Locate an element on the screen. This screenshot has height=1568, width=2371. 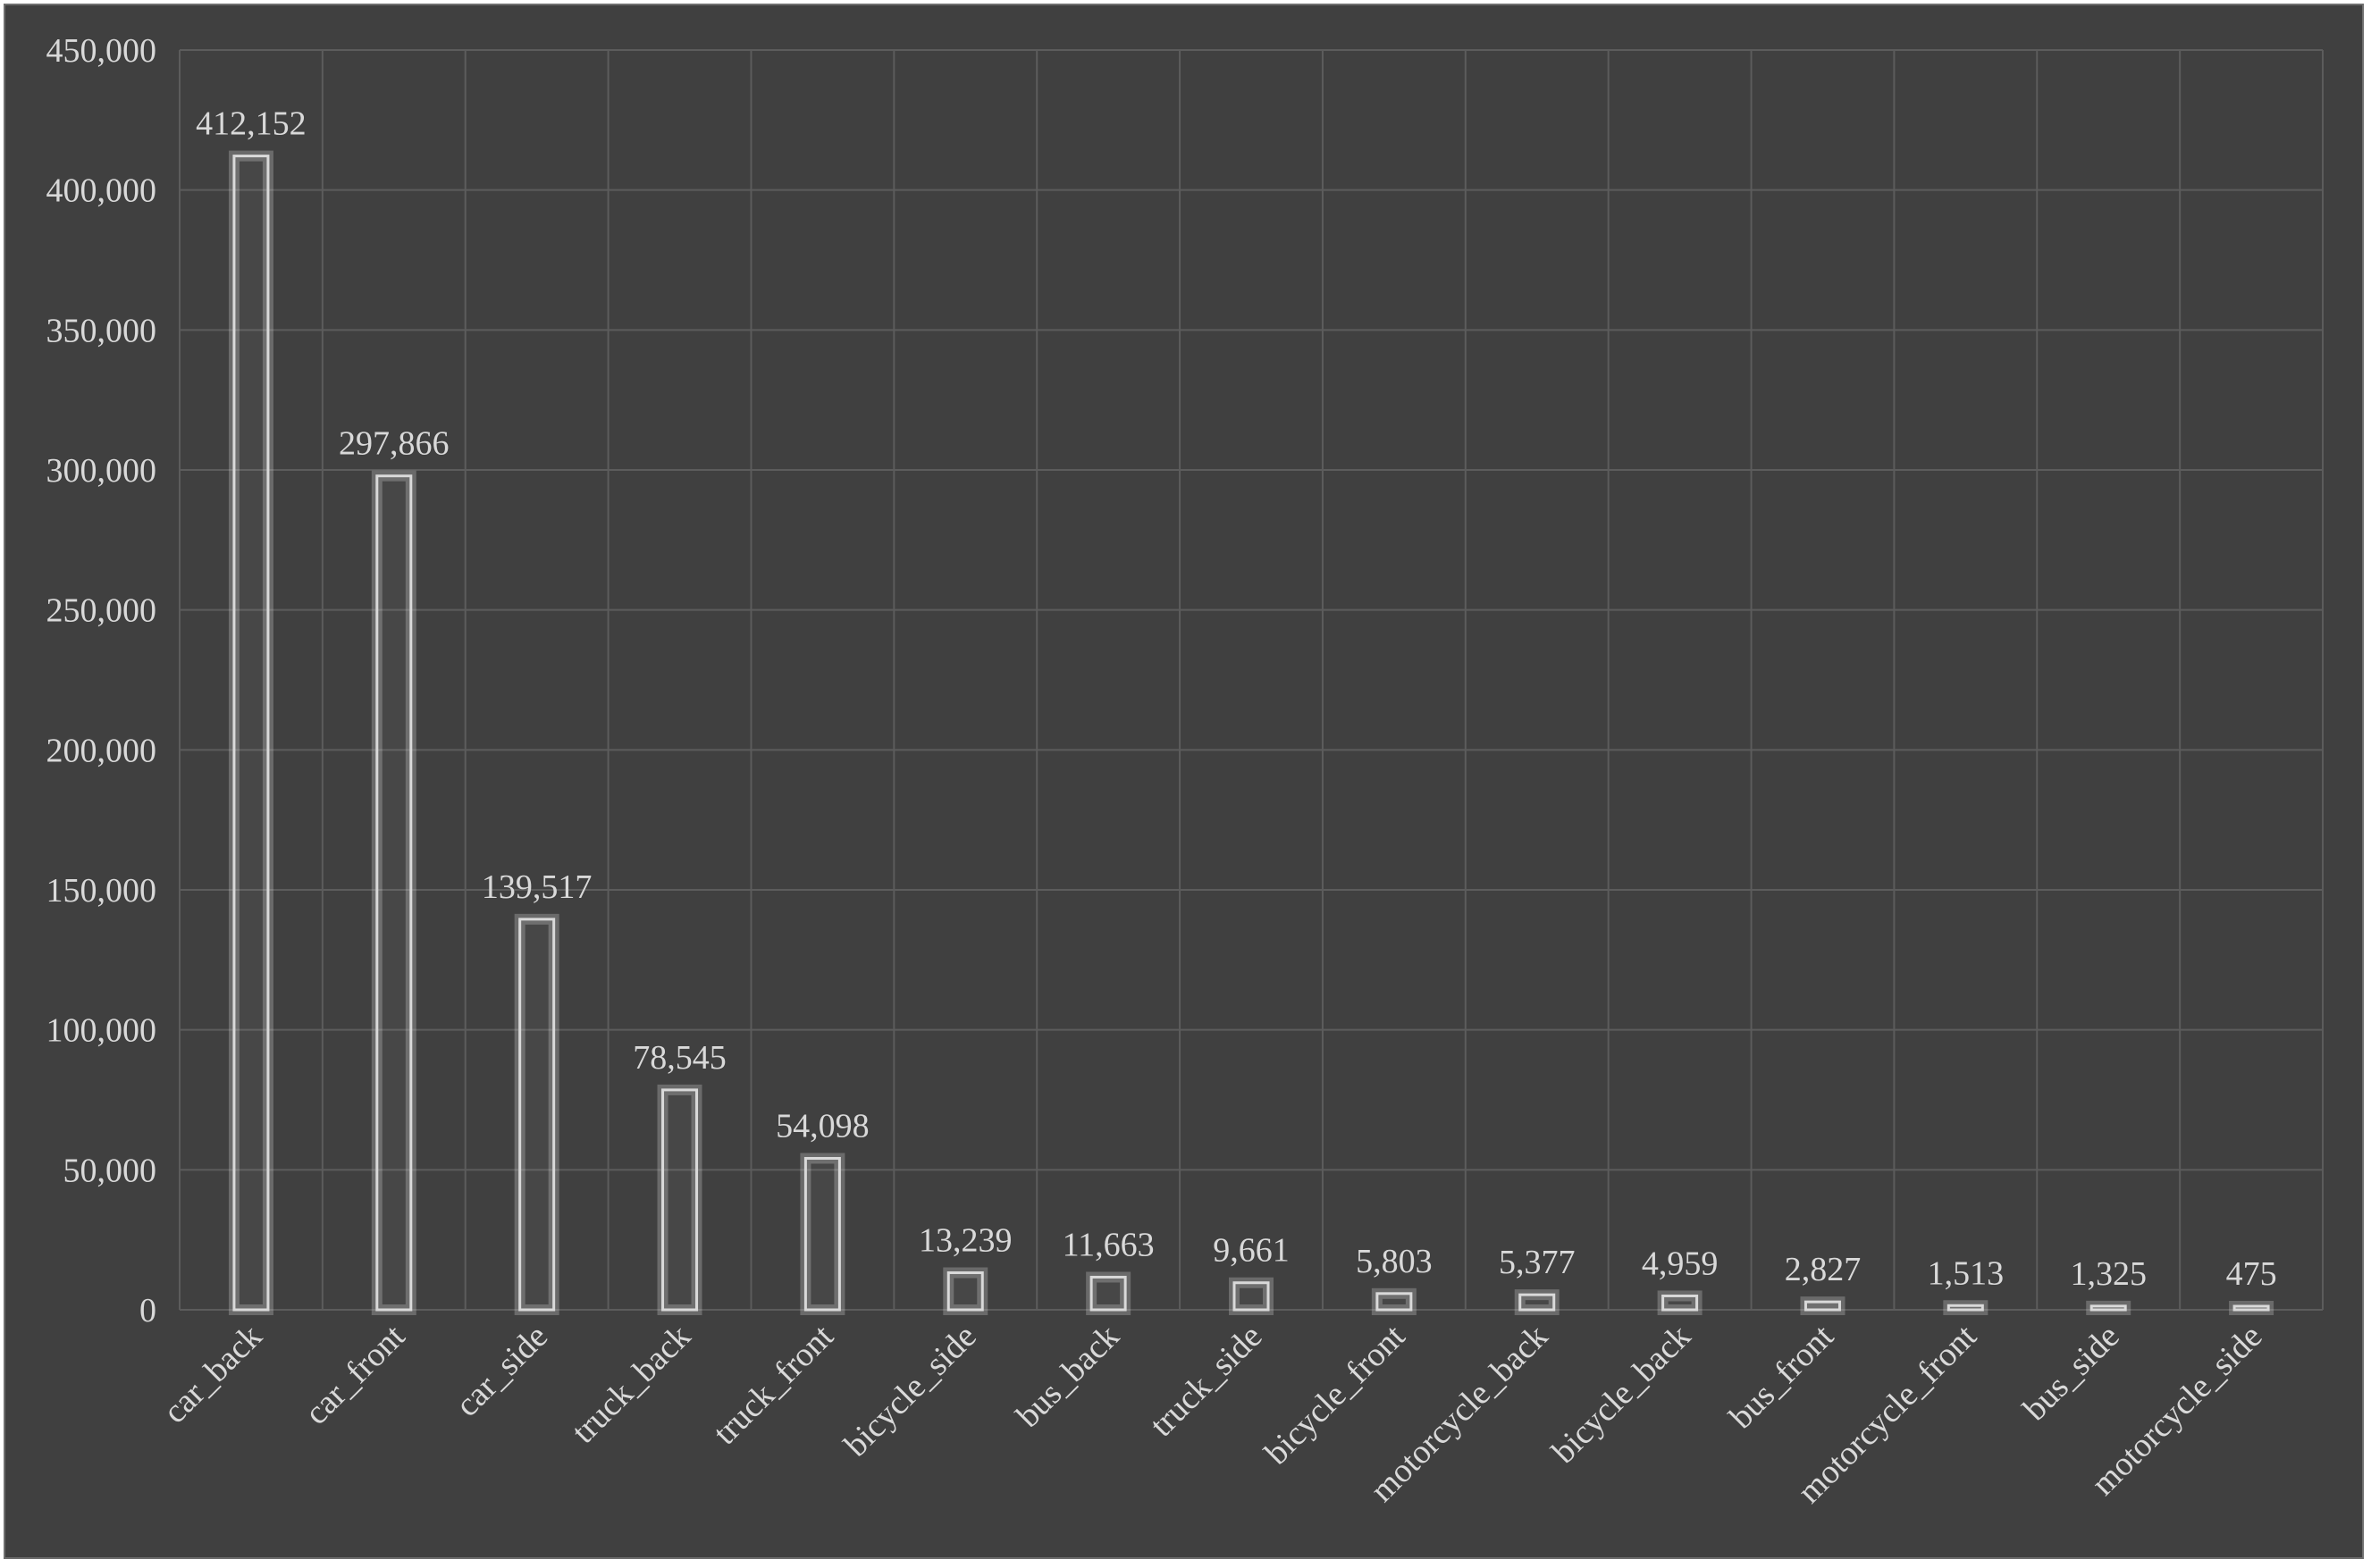
y-tick-label: 0 is located at coordinates (147, 1310).